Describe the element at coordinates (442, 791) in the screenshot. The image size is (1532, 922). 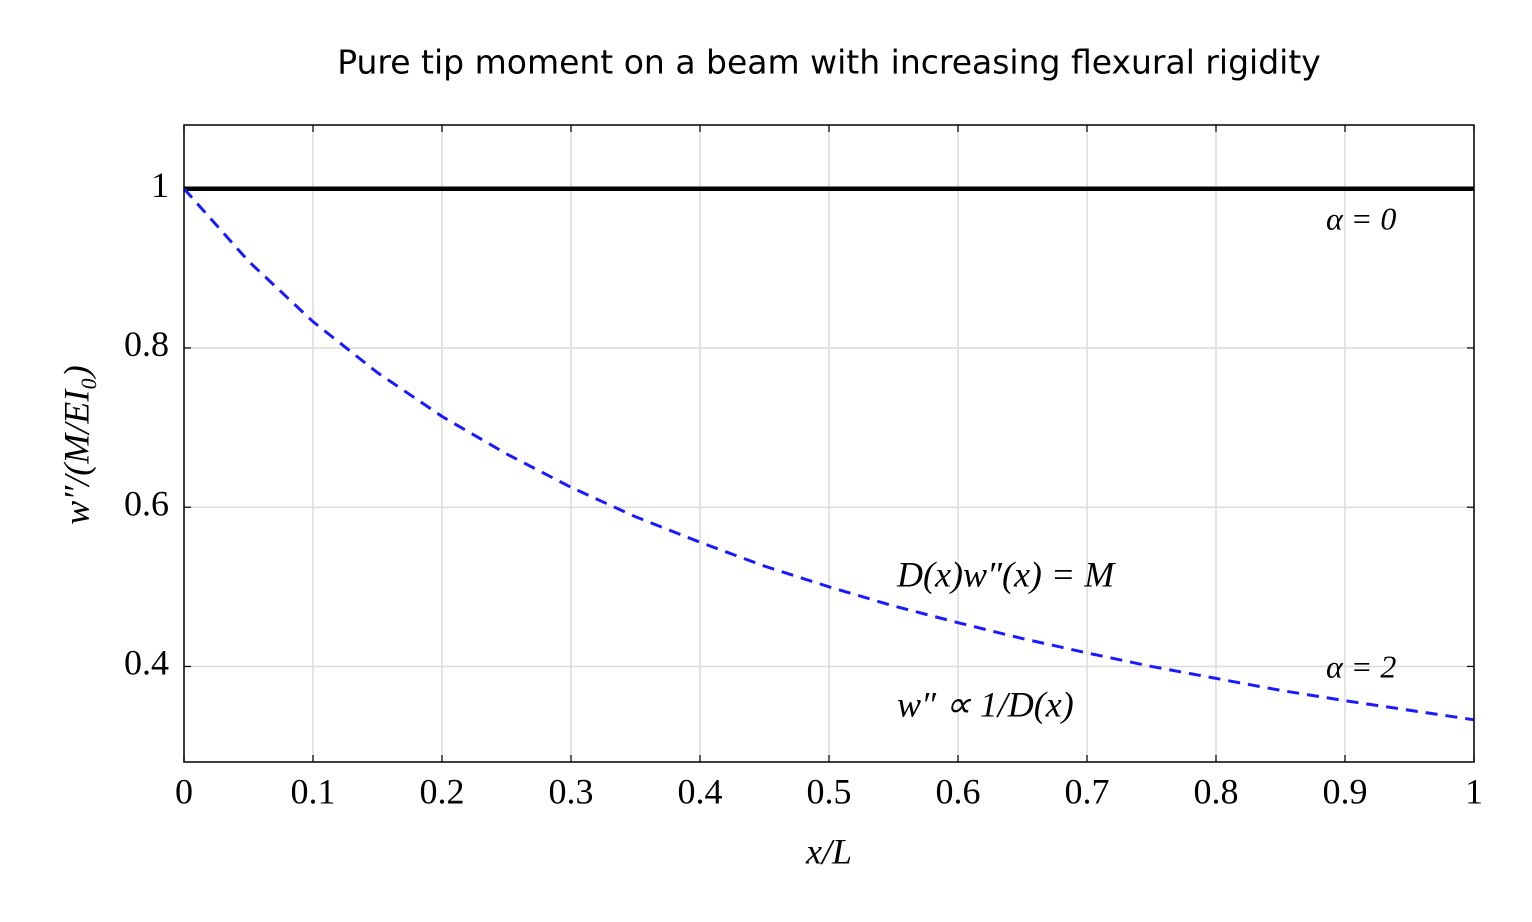
I see `x-tick-label: 0.2` at that location.